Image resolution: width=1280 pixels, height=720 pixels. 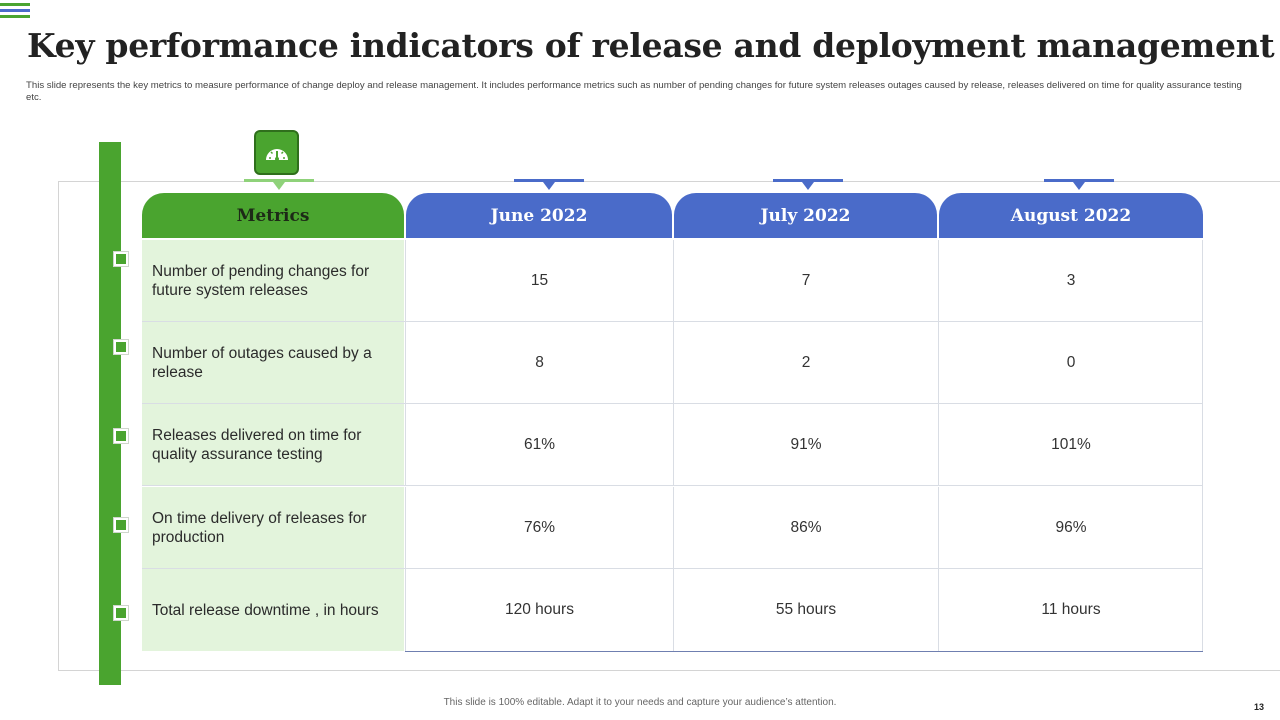 What do you see at coordinates (805, 280) in the screenshot?
I see `value-july: 7` at bounding box center [805, 280].